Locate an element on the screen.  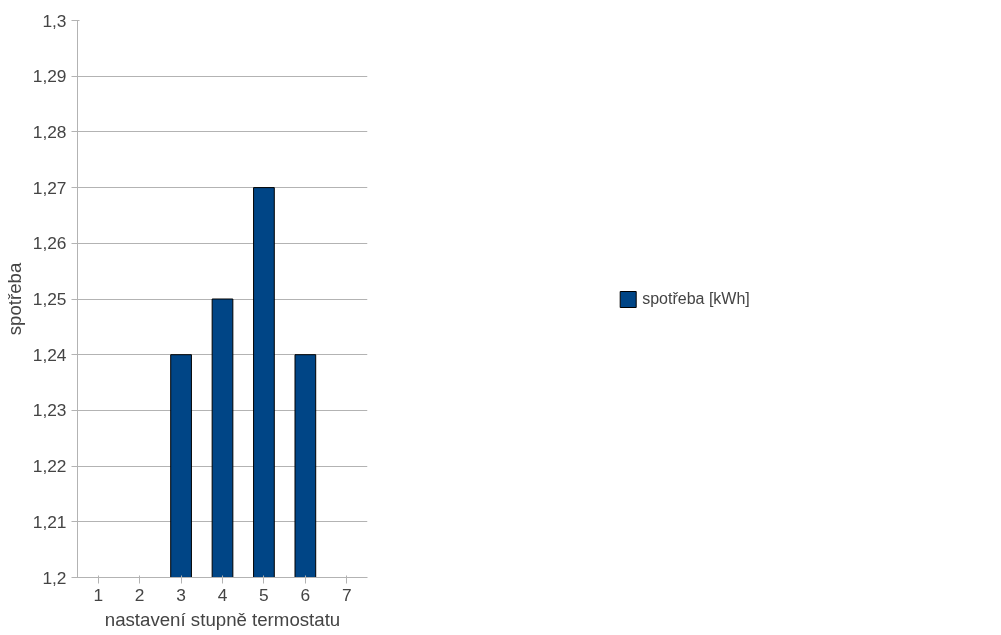
y-tick-label: 1,29 is located at coordinates (49, 76).